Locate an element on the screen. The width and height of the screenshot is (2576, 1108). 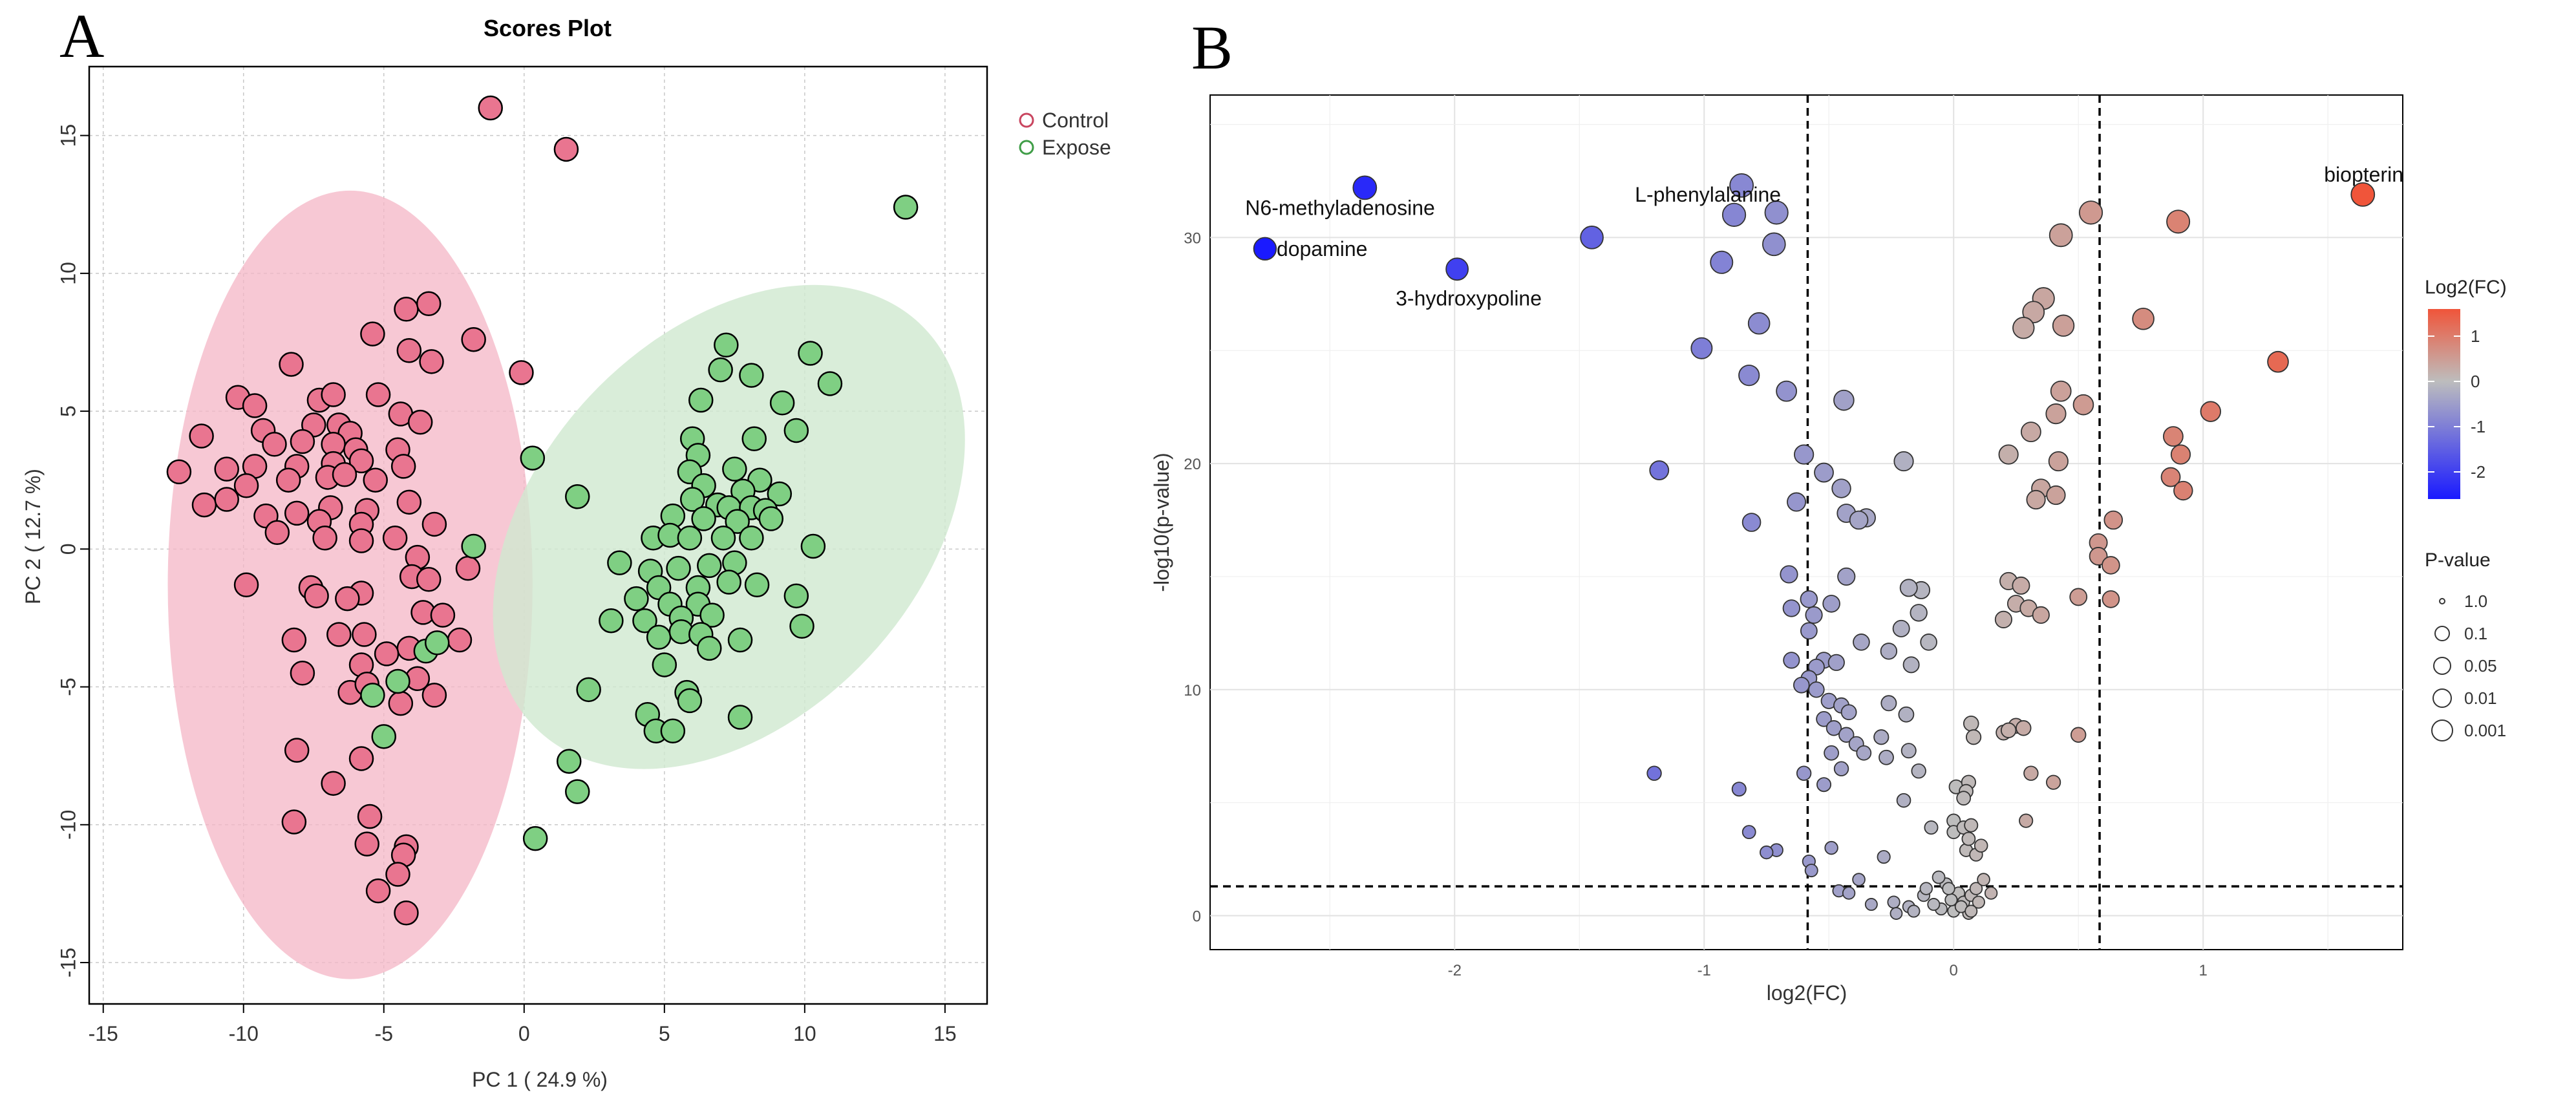
annotation-dopamine: dopamine is located at coordinates (1322, 249).